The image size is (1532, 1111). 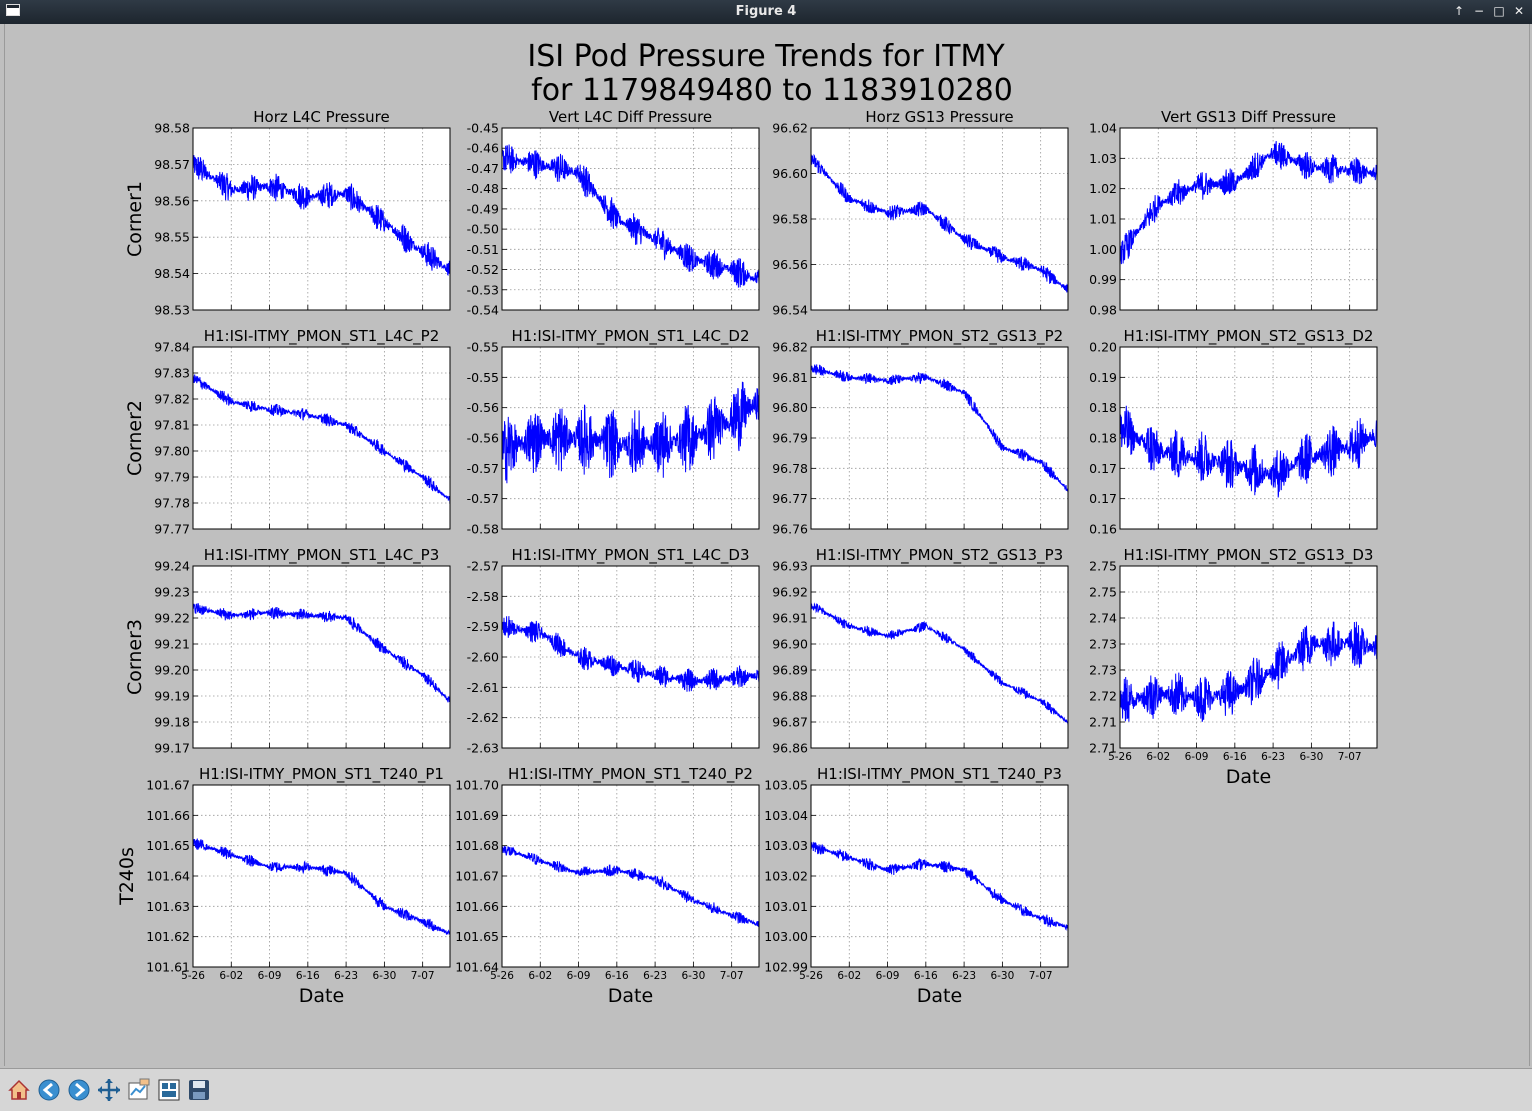 What do you see at coordinates (790, 529) in the screenshot?
I see `y-tick-label: 96.76` at bounding box center [790, 529].